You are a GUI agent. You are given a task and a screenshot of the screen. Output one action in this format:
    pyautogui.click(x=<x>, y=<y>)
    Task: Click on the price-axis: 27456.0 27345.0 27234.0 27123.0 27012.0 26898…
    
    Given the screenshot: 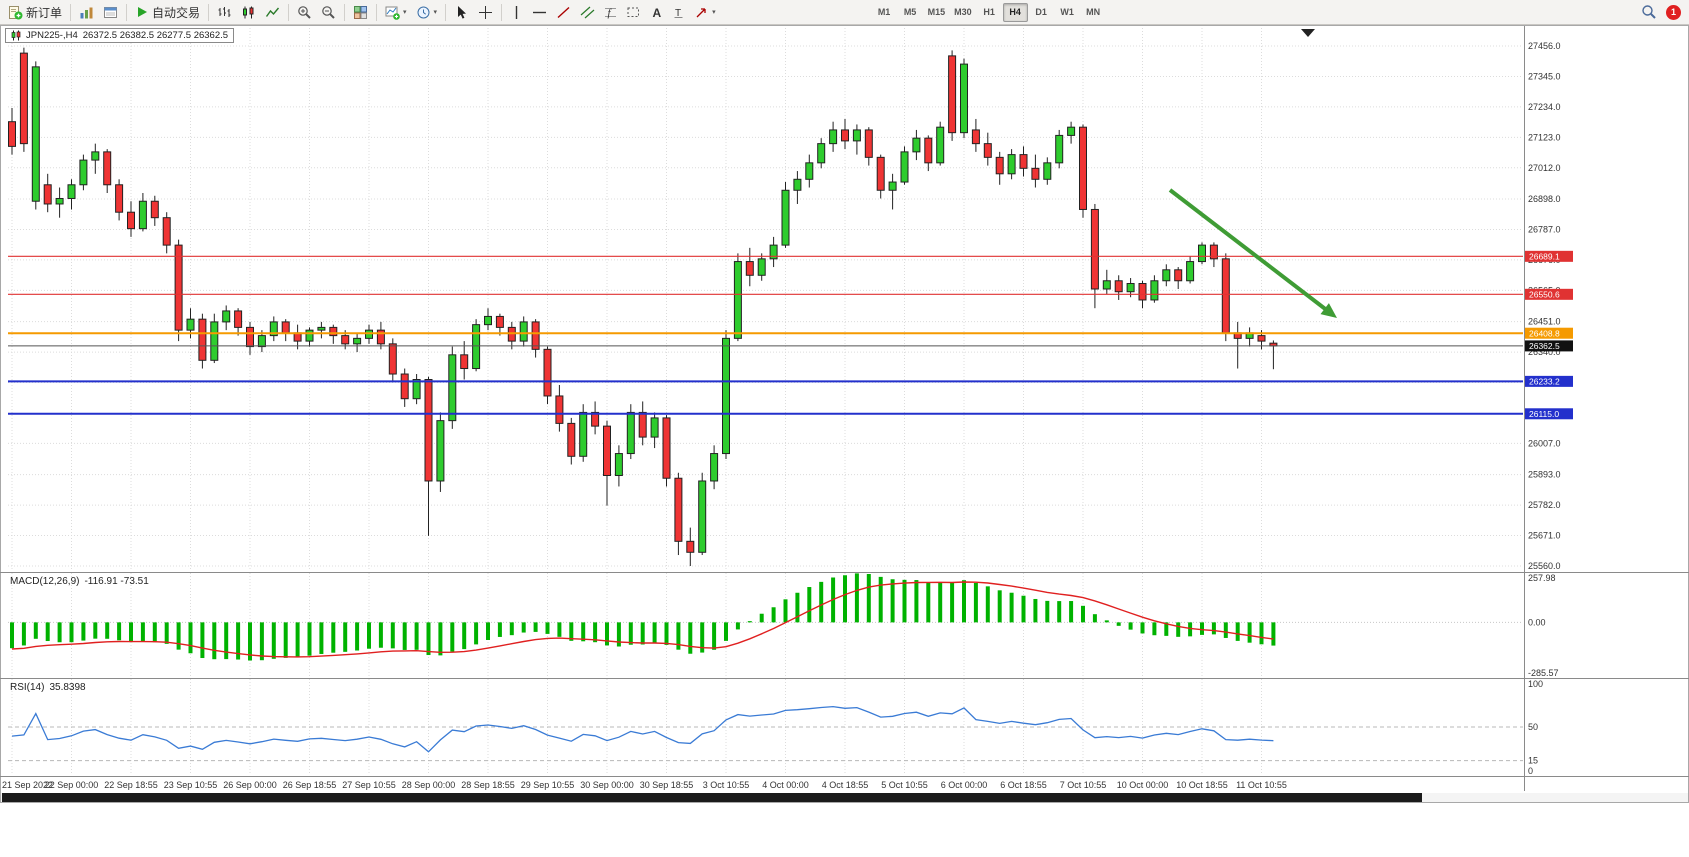 What is the action you would take?
    pyautogui.click(x=1549, y=408)
    